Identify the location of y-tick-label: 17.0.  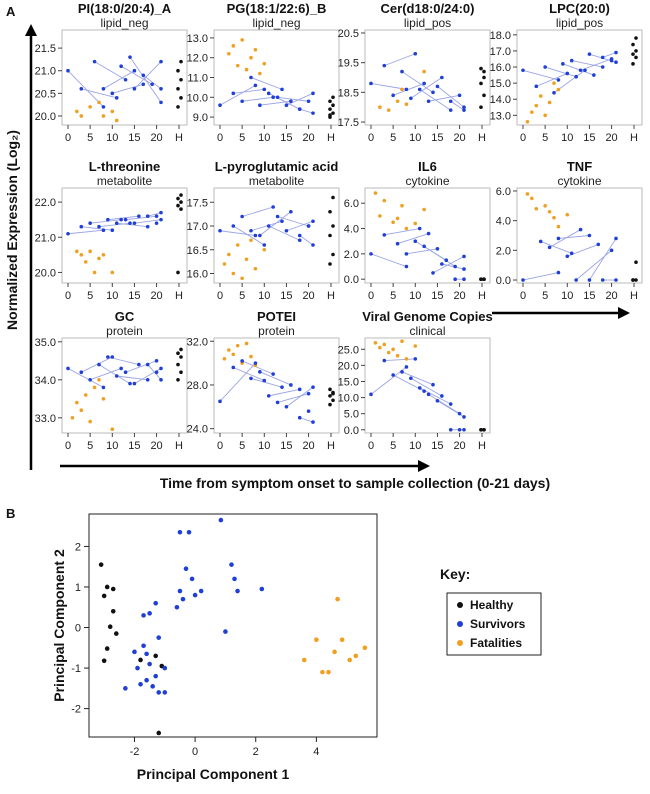
(197, 227).